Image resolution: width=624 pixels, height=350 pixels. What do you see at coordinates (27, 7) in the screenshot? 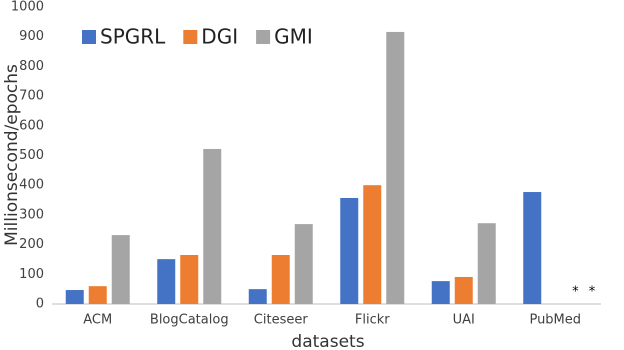
I see `y-tick-label: 1000` at bounding box center [27, 7].